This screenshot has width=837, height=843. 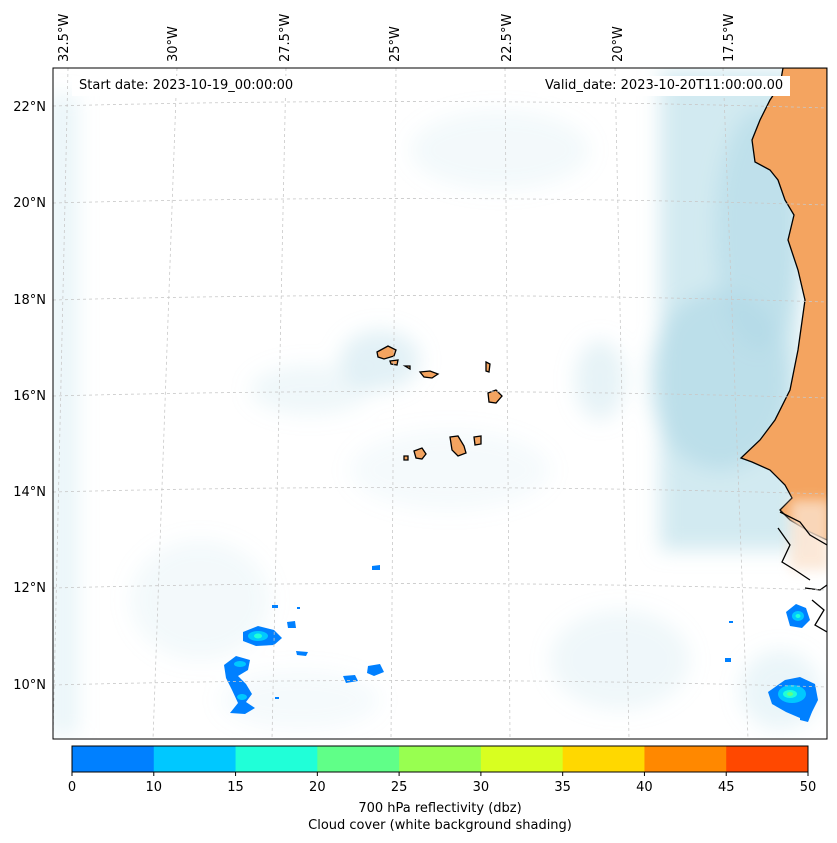 I want to click on colorbar-tick-label: 25, so click(x=399, y=787).